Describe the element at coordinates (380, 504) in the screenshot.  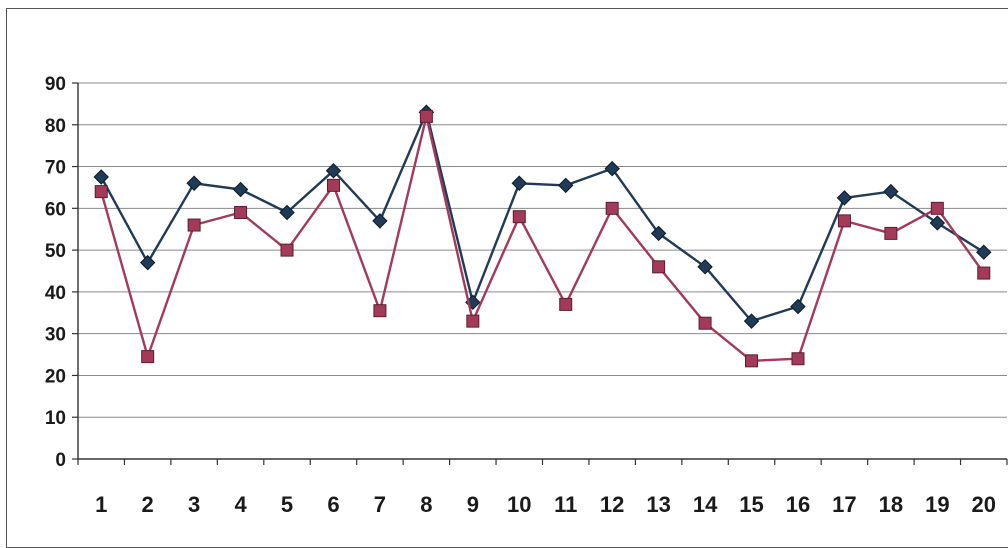
I see `x-tick-label: 7` at that location.